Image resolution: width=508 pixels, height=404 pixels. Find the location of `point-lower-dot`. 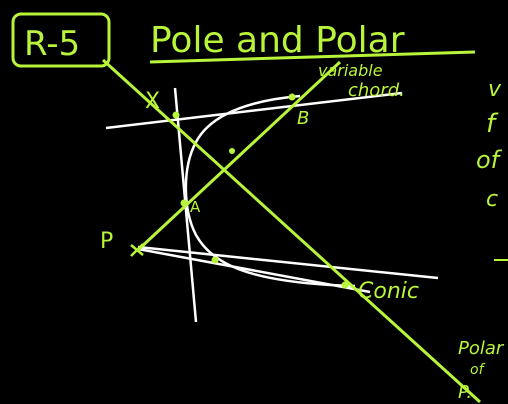

point-lower-dot is located at coordinates (215, 260).